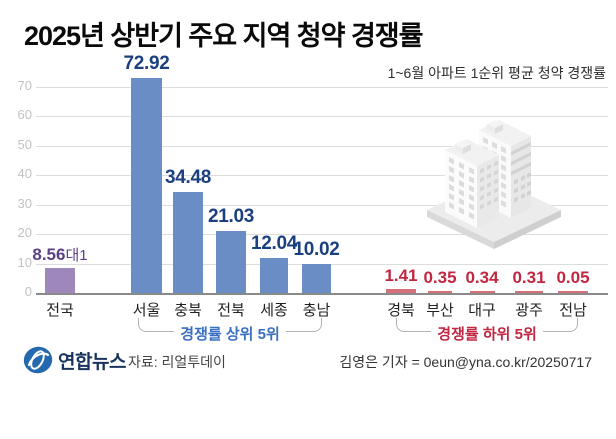  I want to click on y-tick-label: 10, so click(24, 262).